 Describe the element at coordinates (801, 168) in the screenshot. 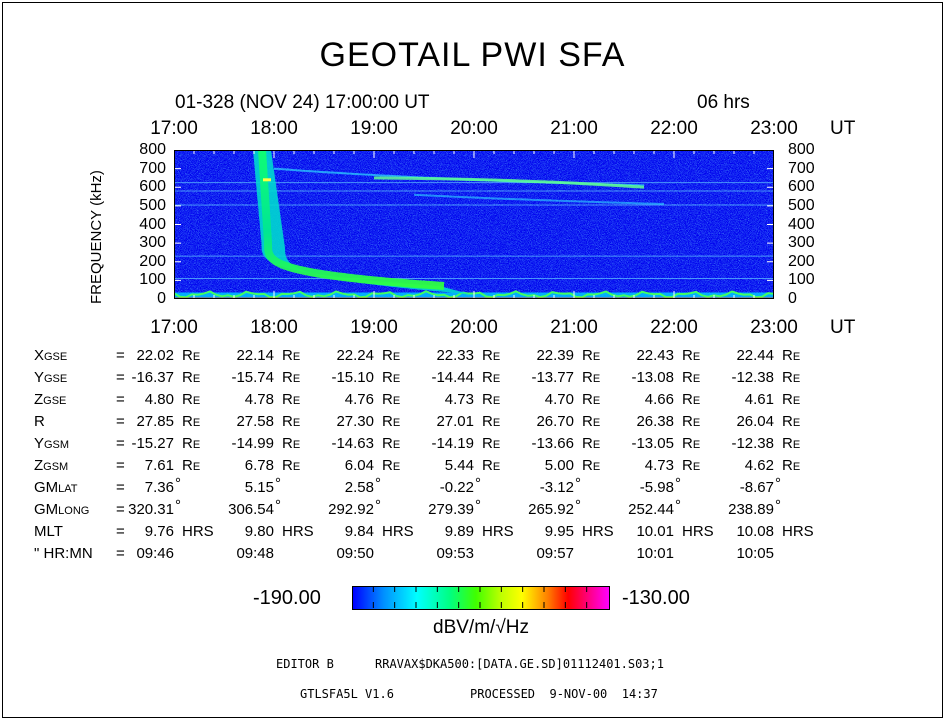

I see `right-y-tick-label: 700` at that location.